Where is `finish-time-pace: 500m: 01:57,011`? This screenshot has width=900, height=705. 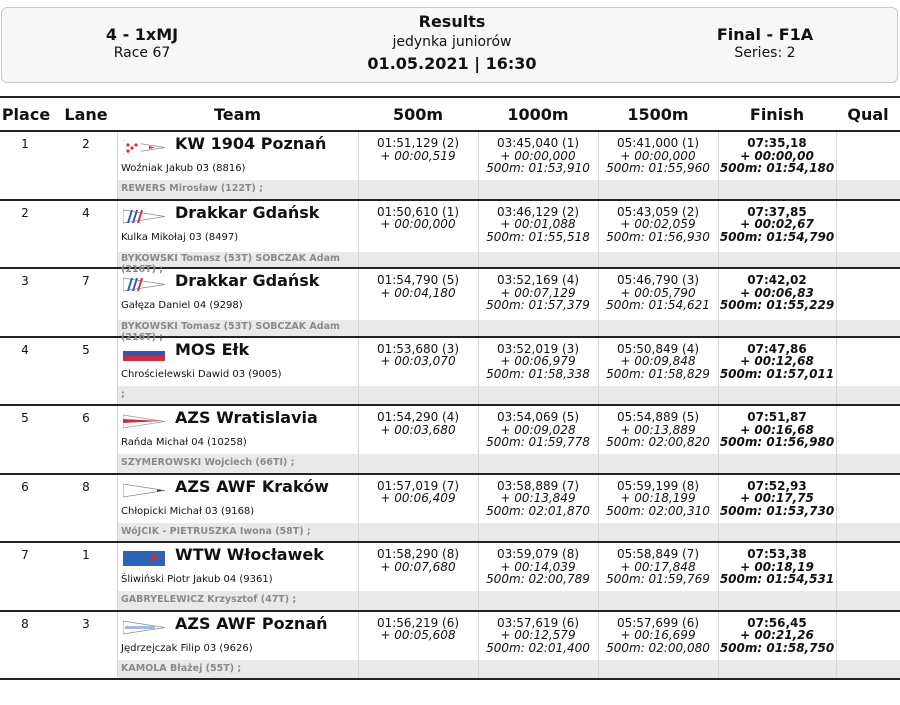
finish-time-pace: 500m: 01:57,011 is located at coordinates (777, 373).